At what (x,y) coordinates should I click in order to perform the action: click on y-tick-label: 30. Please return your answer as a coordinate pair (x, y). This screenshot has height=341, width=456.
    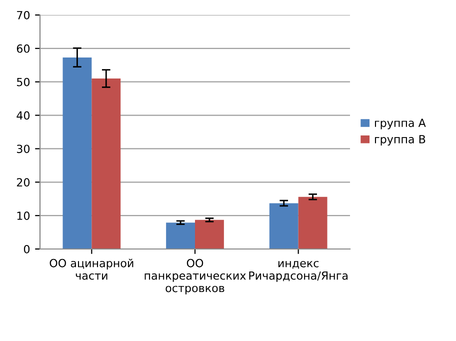
    Looking at the image, I should click on (23, 149).